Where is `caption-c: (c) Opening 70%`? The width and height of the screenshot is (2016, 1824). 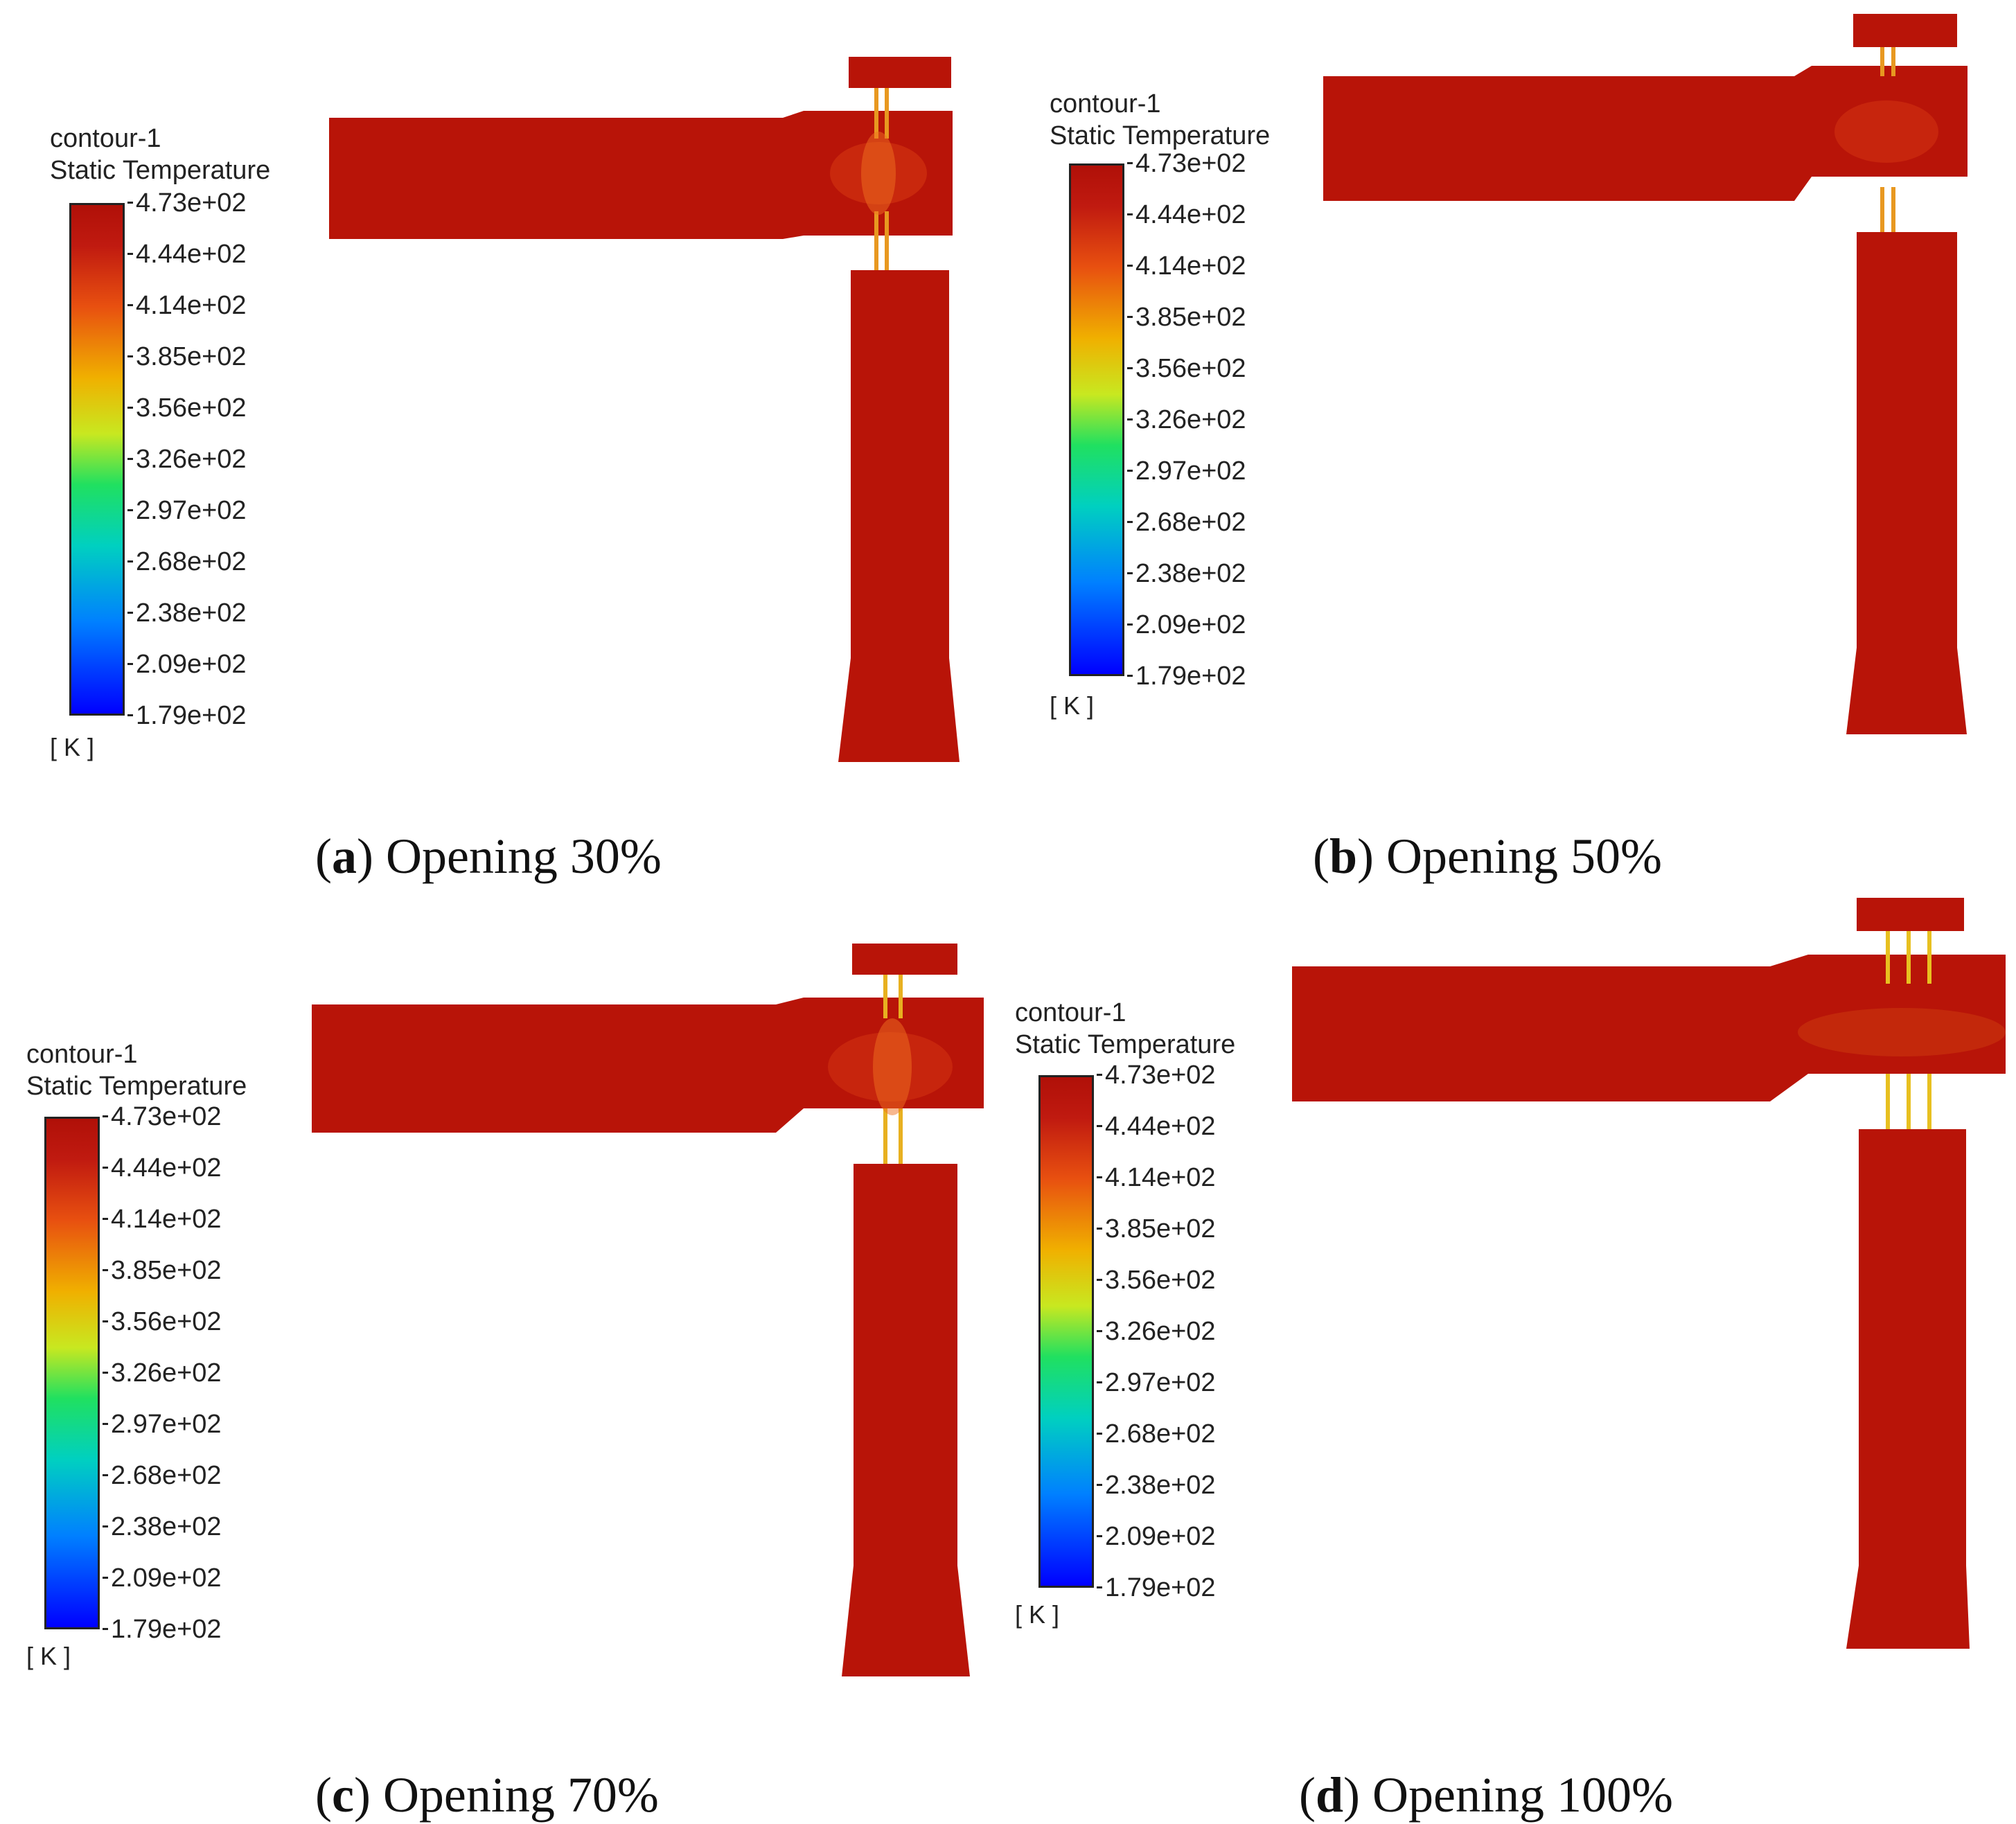 caption-c: (c) Opening 70% is located at coordinates (487, 1795).